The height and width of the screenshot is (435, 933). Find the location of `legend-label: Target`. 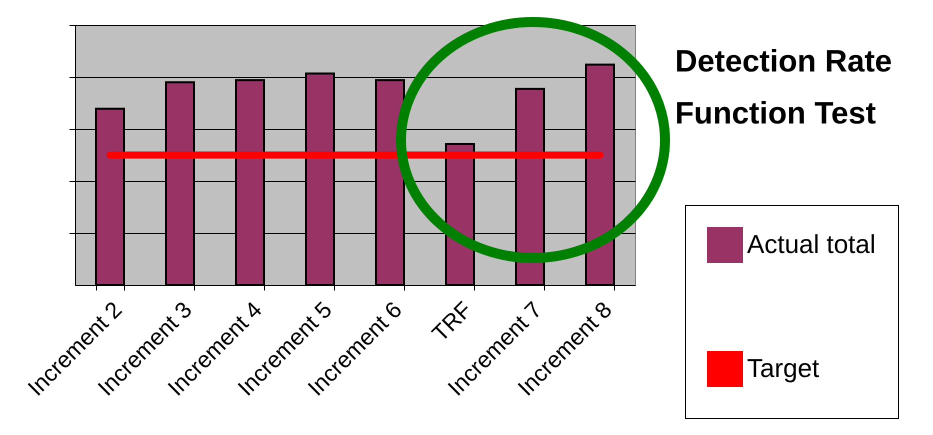

legend-label: Target is located at coordinates (783, 368).